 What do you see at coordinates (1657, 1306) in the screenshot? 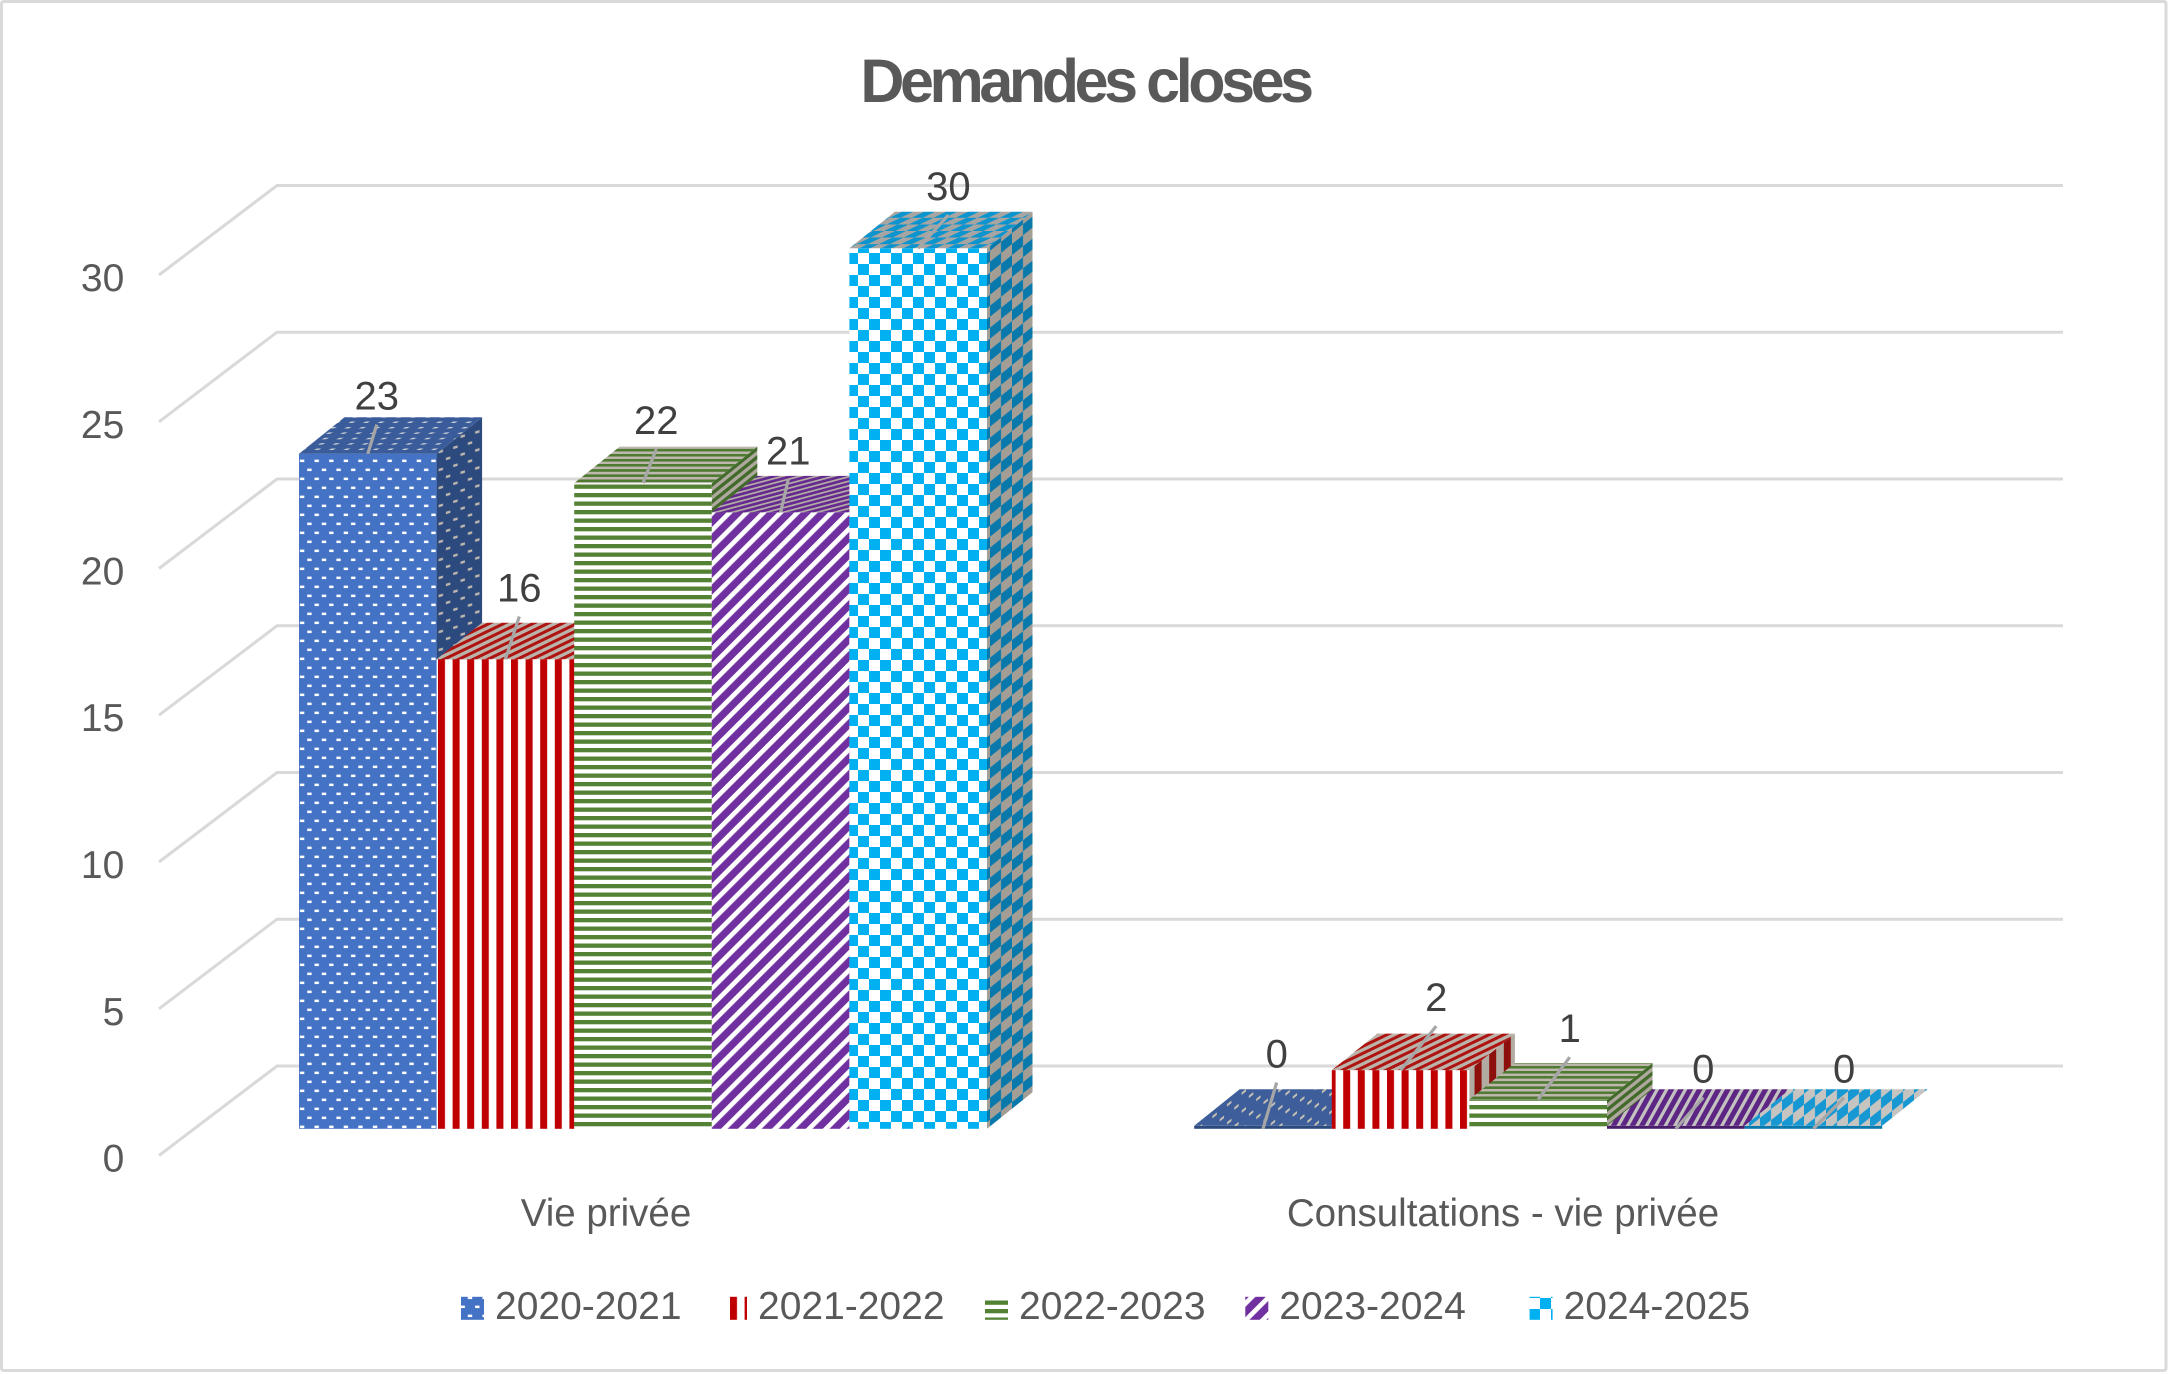
I see `svg-text: 2024-2025` at bounding box center [1657, 1306].